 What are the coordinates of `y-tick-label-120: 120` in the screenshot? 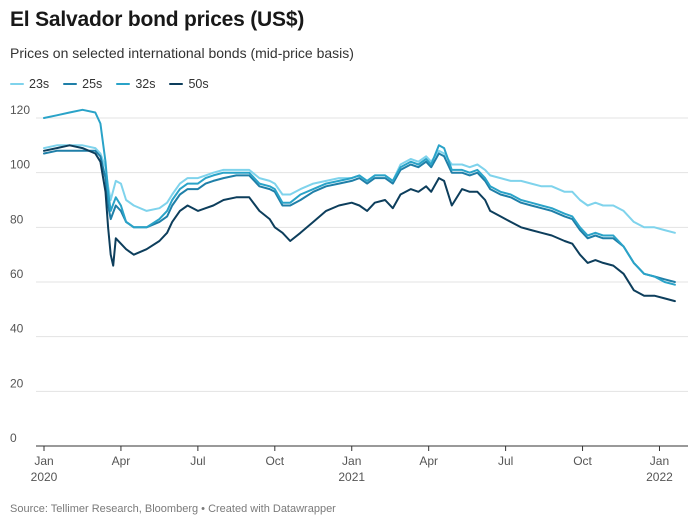 It's located at (20, 110).